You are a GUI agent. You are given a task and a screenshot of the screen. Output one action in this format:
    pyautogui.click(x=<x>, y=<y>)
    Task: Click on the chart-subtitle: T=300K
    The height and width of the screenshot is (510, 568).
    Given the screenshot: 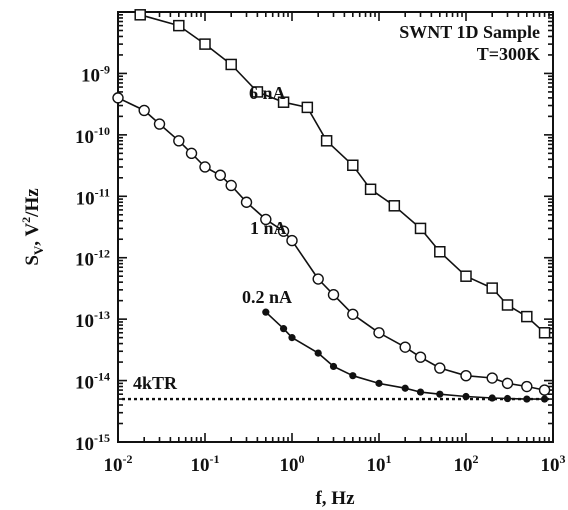 What is the action you would take?
    pyautogui.click(x=508, y=54)
    